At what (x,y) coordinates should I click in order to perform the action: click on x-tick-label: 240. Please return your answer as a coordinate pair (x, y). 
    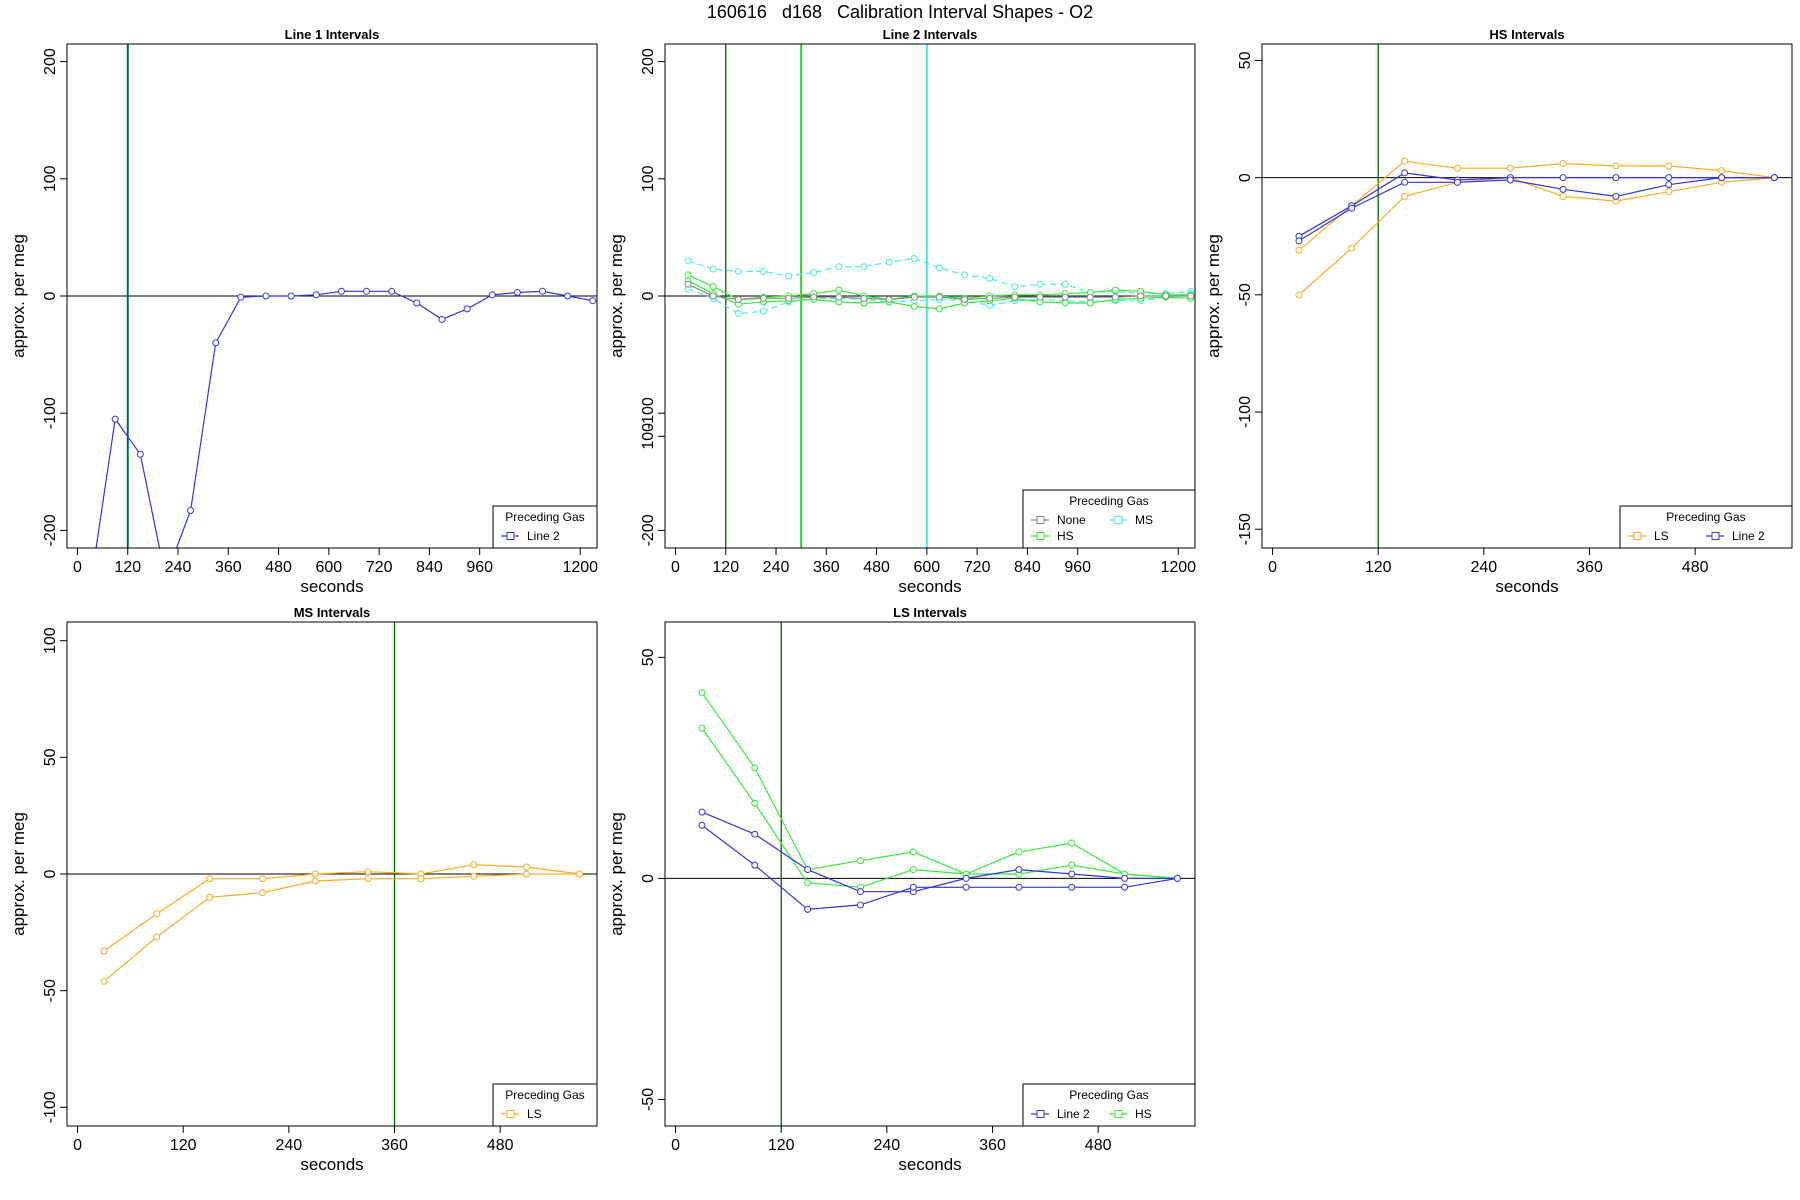
    Looking at the image, I should click on (178, 567).